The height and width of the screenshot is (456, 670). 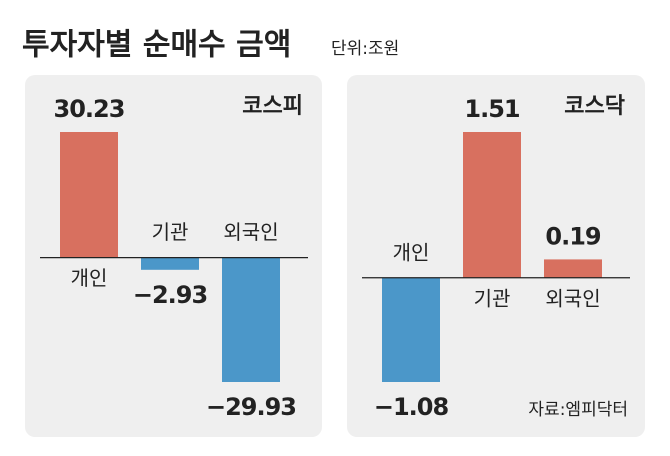 I want to click on value-label: 30.23, so click(x=89, y=109).